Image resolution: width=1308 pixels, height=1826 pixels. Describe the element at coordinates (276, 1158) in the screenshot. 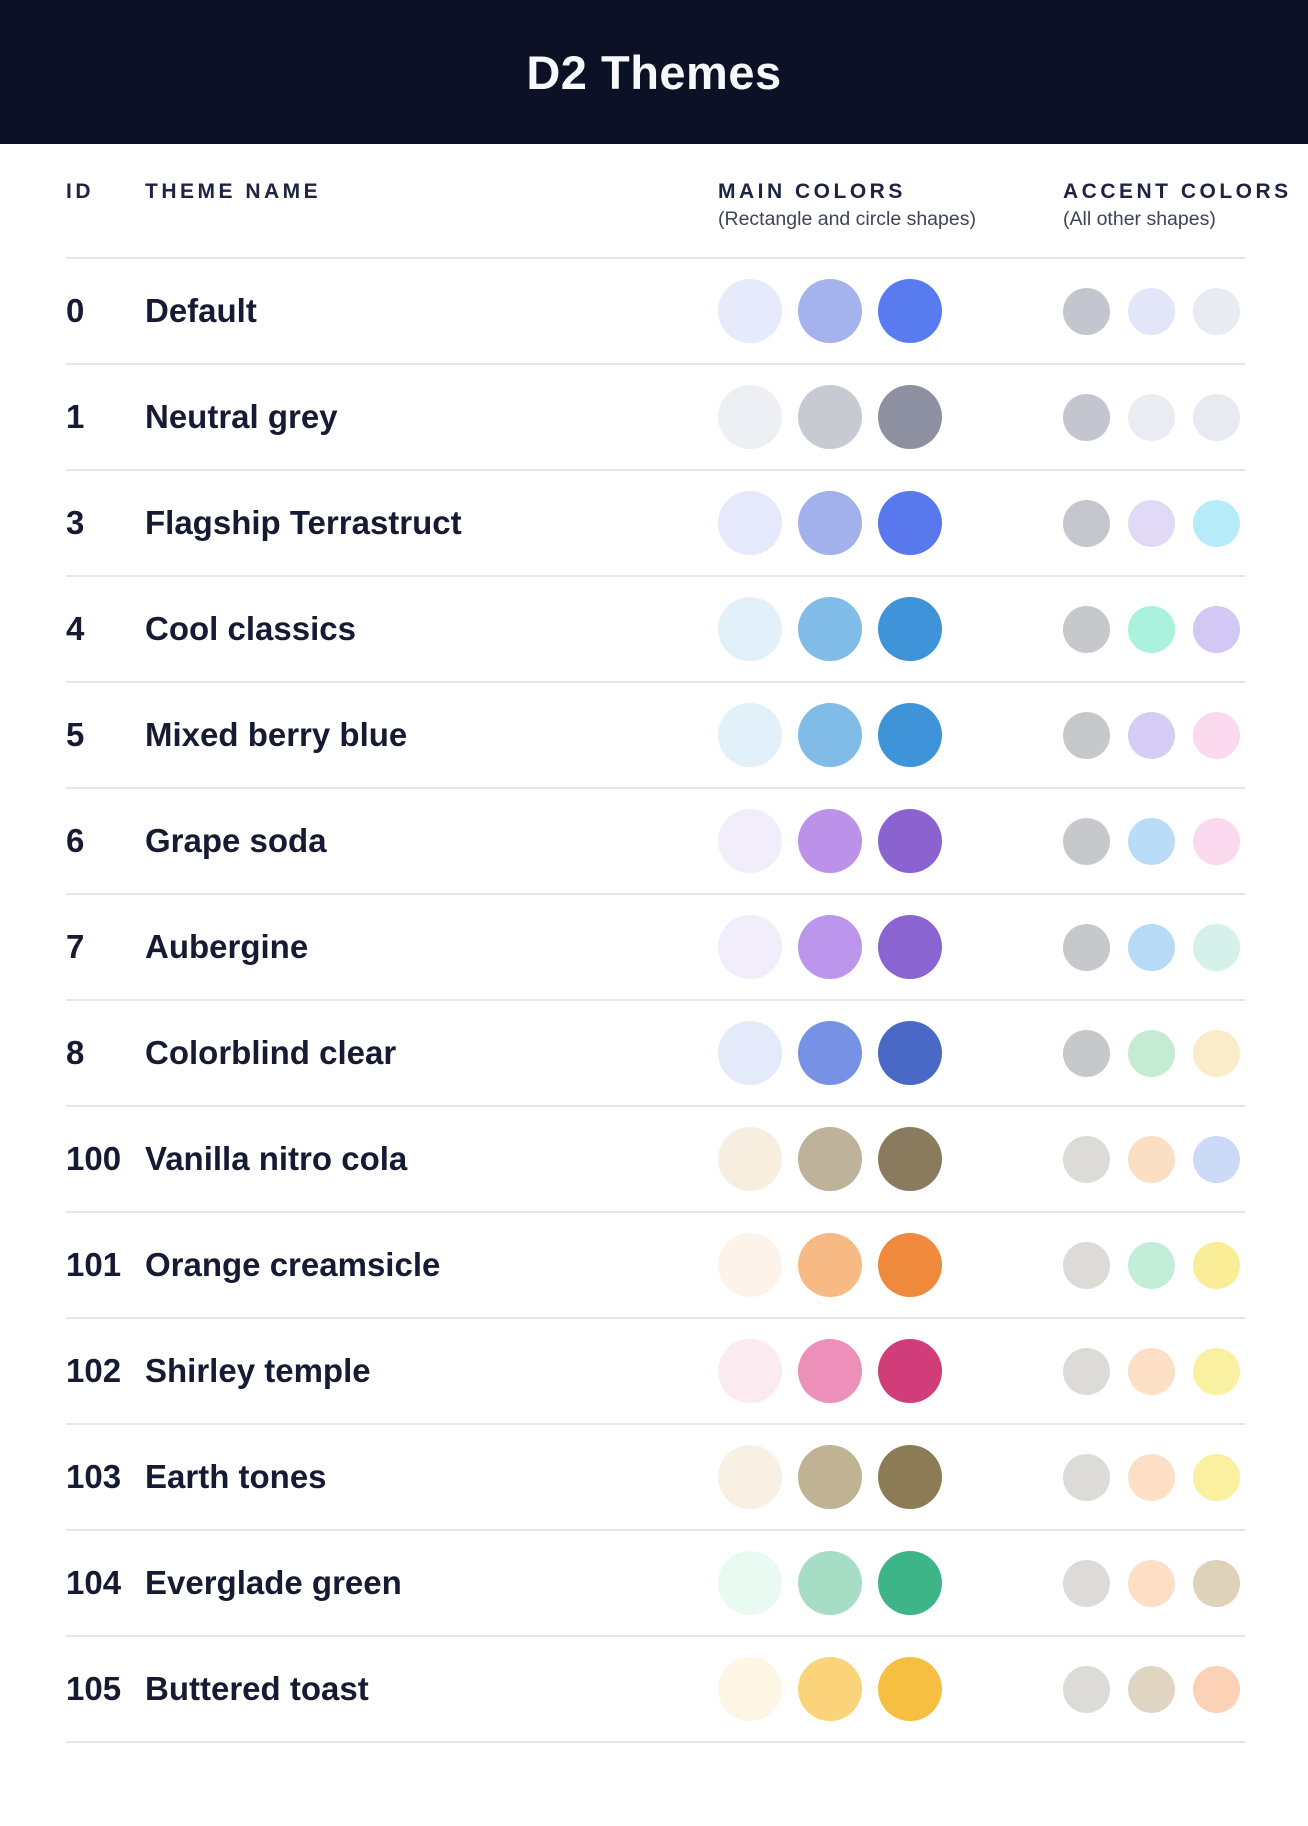

I see `theme-name: Vanilla nitro cola` at that location.